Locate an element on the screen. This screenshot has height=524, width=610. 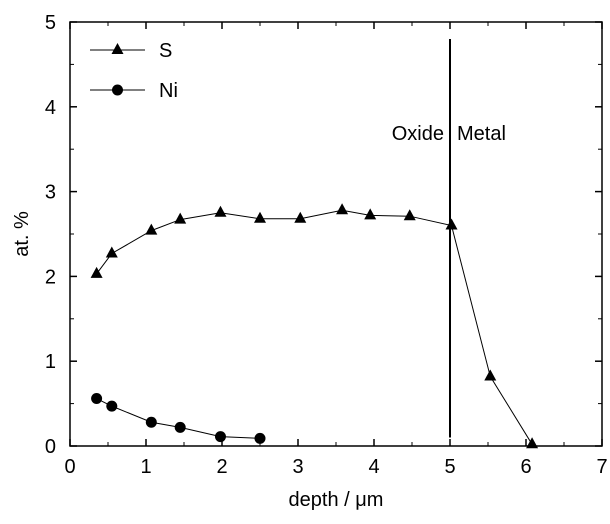
oxide-label: Oxide is located at coordinates (418, 134).